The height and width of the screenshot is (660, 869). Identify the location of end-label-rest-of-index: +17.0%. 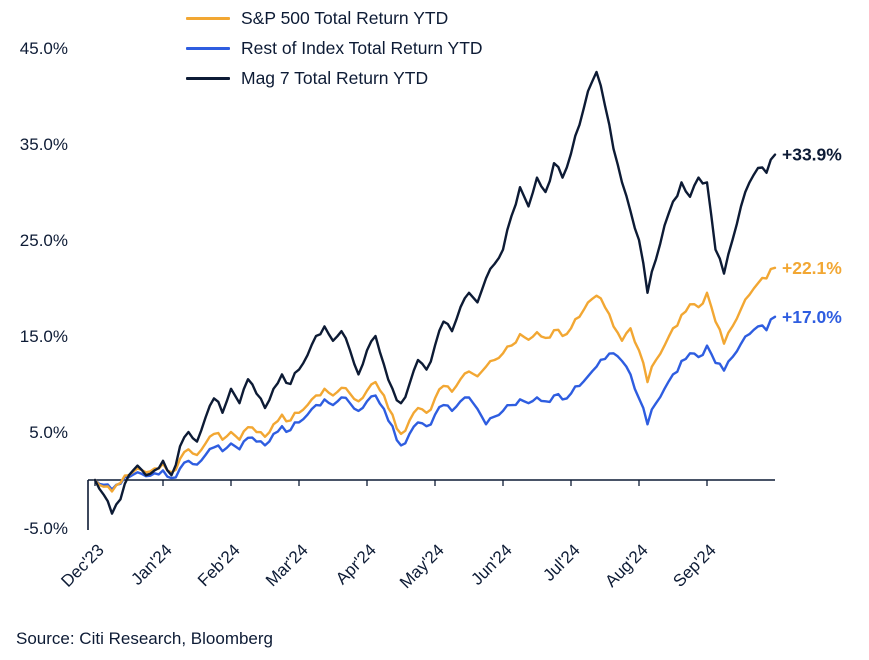
(812, 317).